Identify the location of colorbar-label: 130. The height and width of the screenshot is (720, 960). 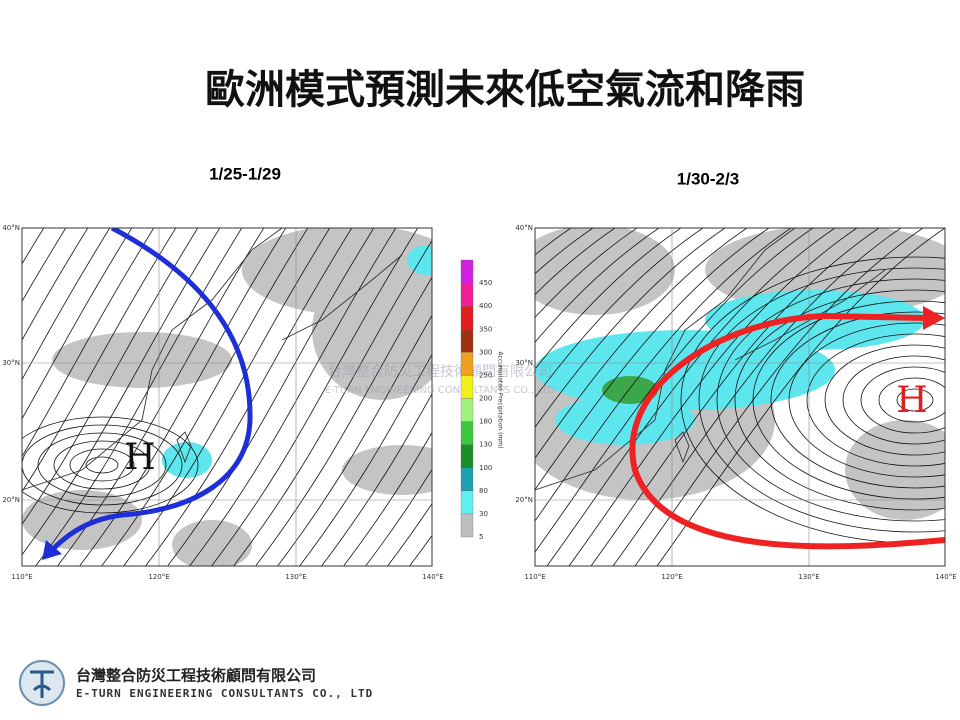
(485, 445).